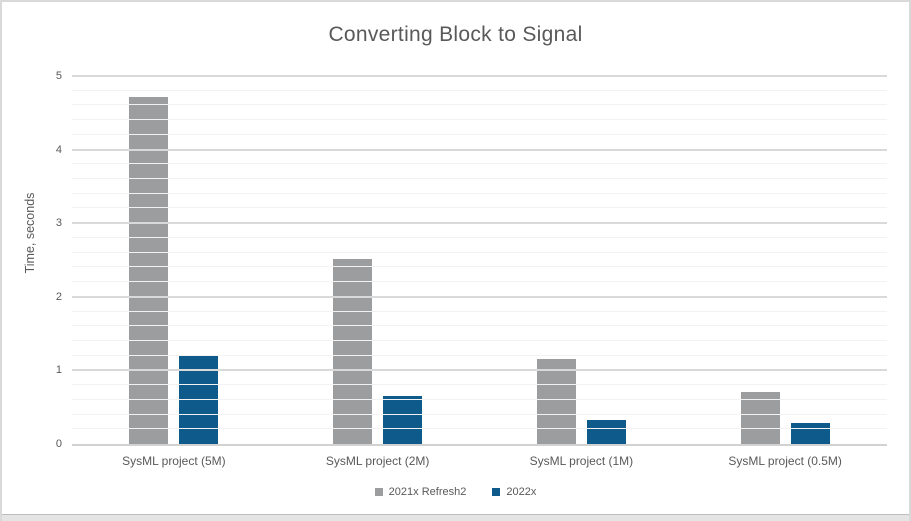  I want to click on legend-item: 2021x Refresh2, so click(420, 492).